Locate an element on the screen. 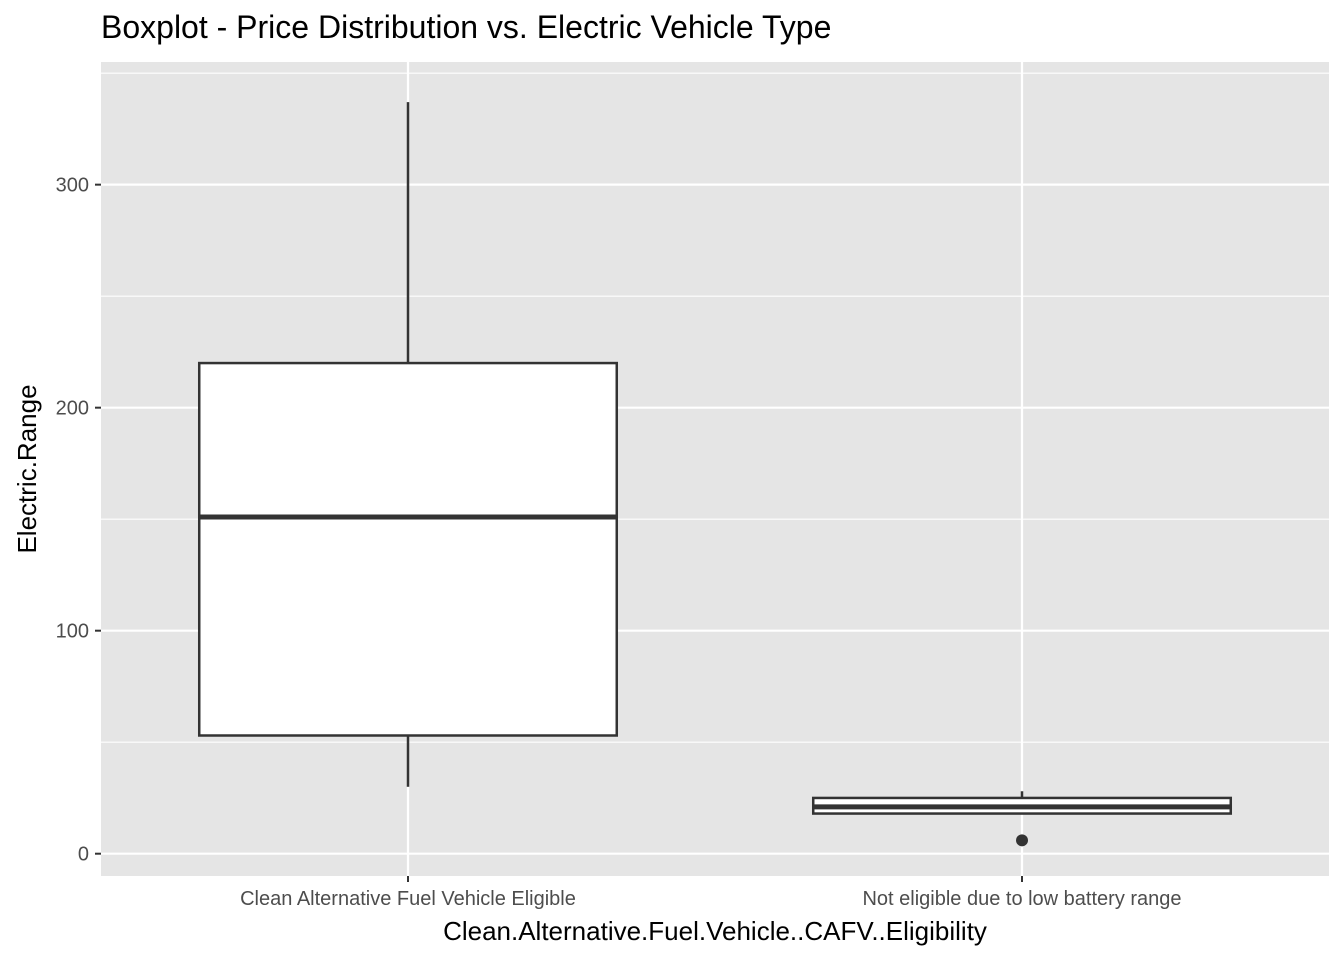 This screenshot has height=960, width=1344. y-tick-label: 100 is located at coordinates (72, 632).